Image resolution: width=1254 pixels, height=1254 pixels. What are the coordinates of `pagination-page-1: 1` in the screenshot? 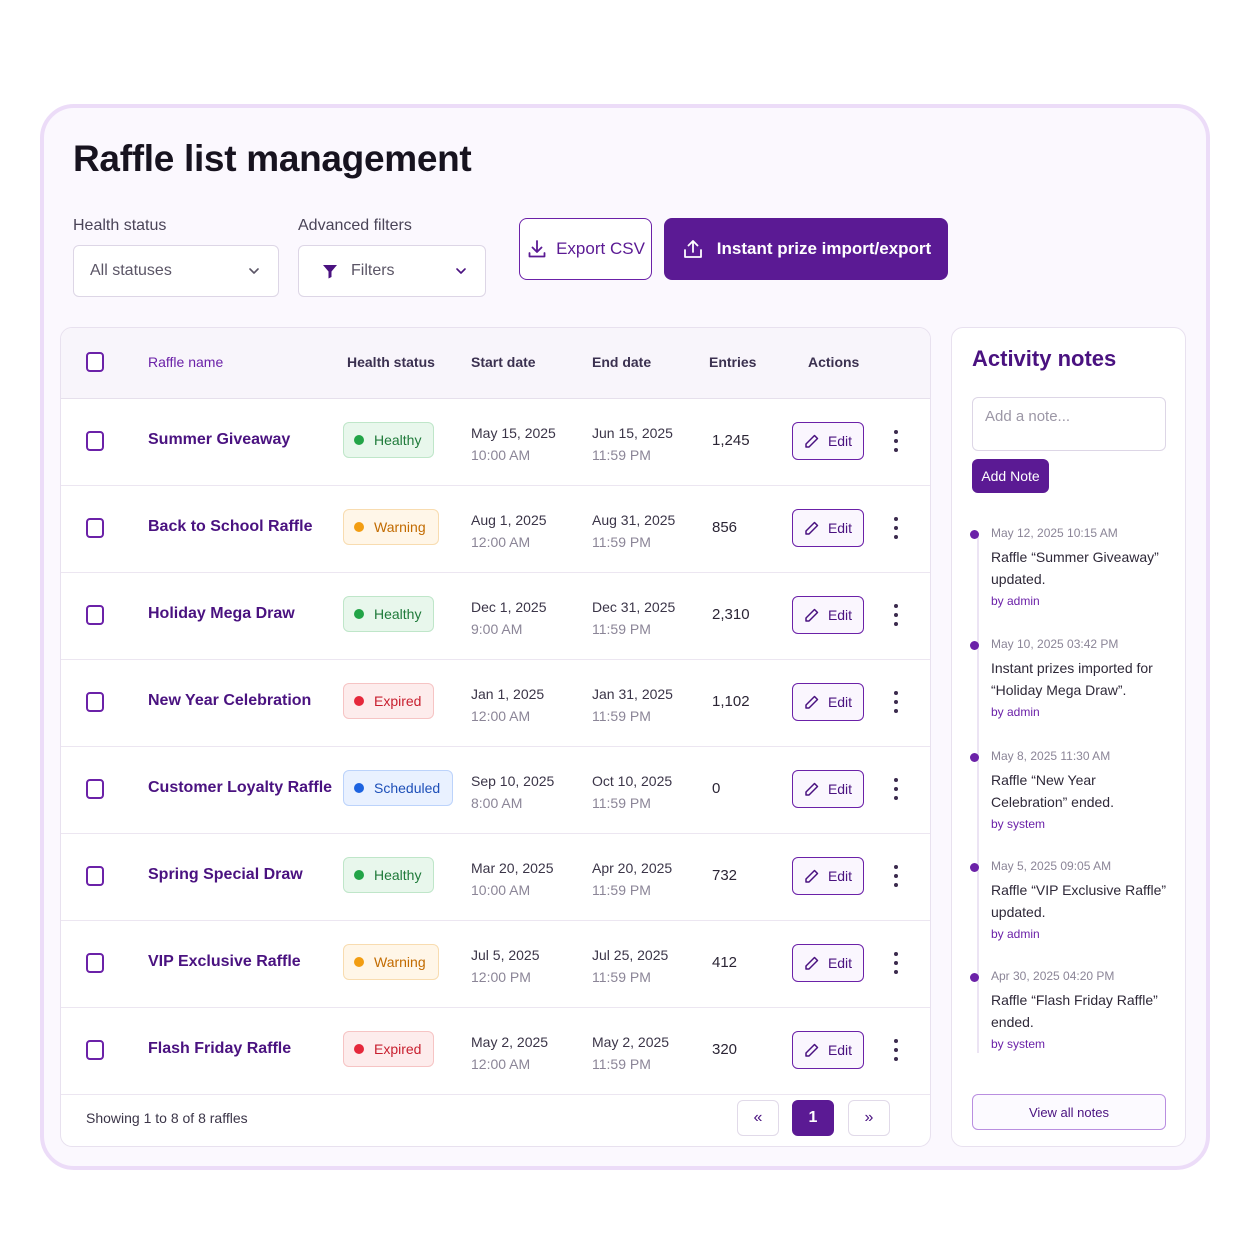 It's located at (813, 1118).